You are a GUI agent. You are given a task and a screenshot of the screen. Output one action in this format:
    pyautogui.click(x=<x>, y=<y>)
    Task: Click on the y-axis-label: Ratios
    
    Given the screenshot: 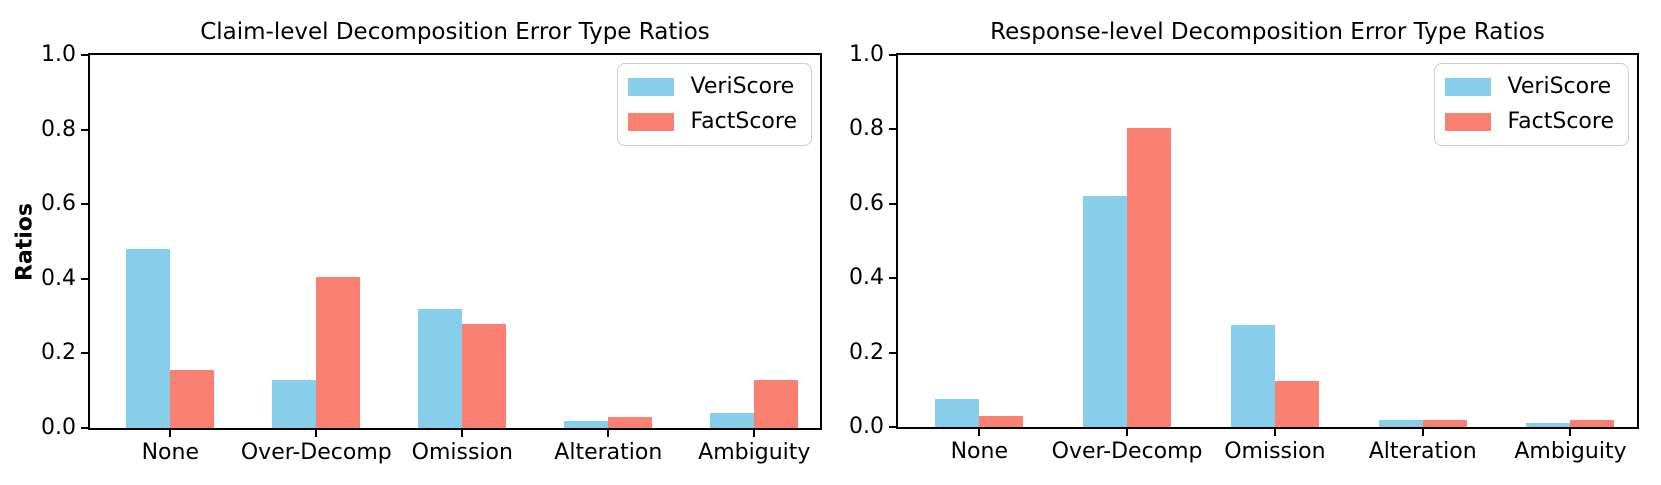 What is the action you would take?
    pyautogui.click(x=25, y=241)
    